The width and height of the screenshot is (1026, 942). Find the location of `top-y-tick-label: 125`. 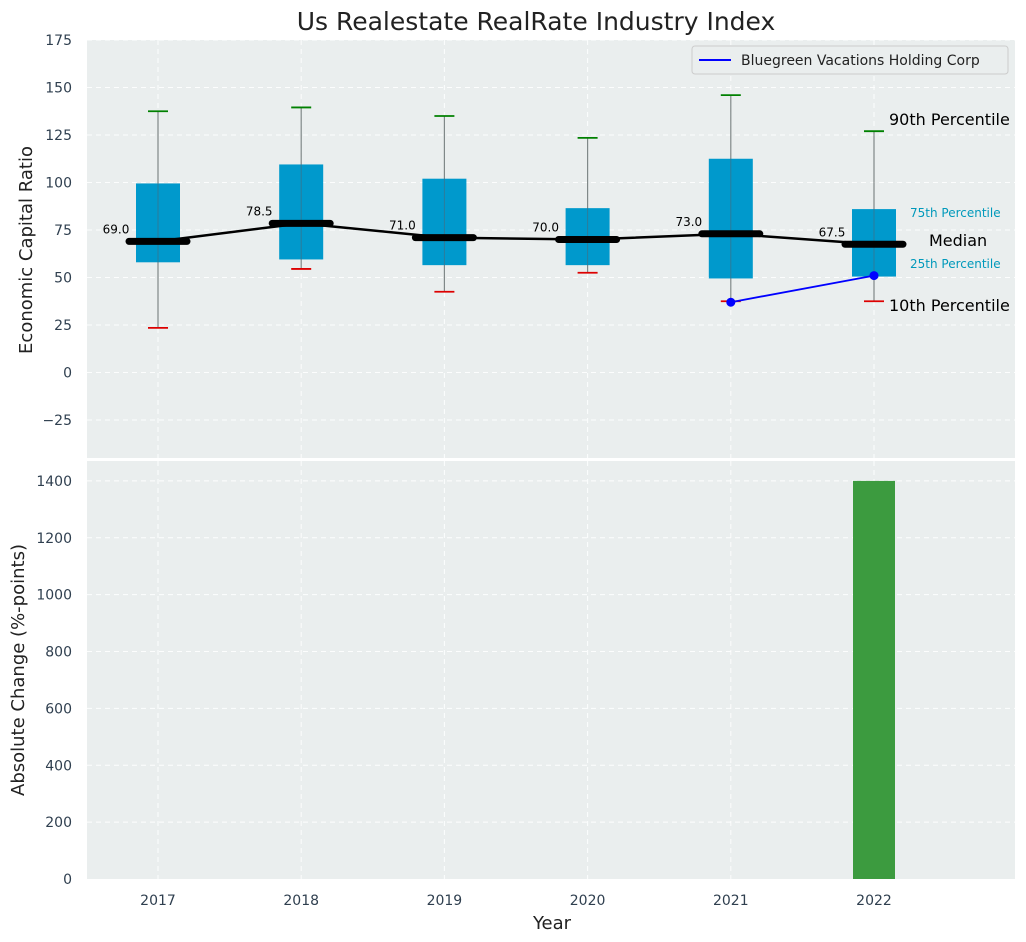

top-y-tick-label: 125 is located at coordinates (58, 136).